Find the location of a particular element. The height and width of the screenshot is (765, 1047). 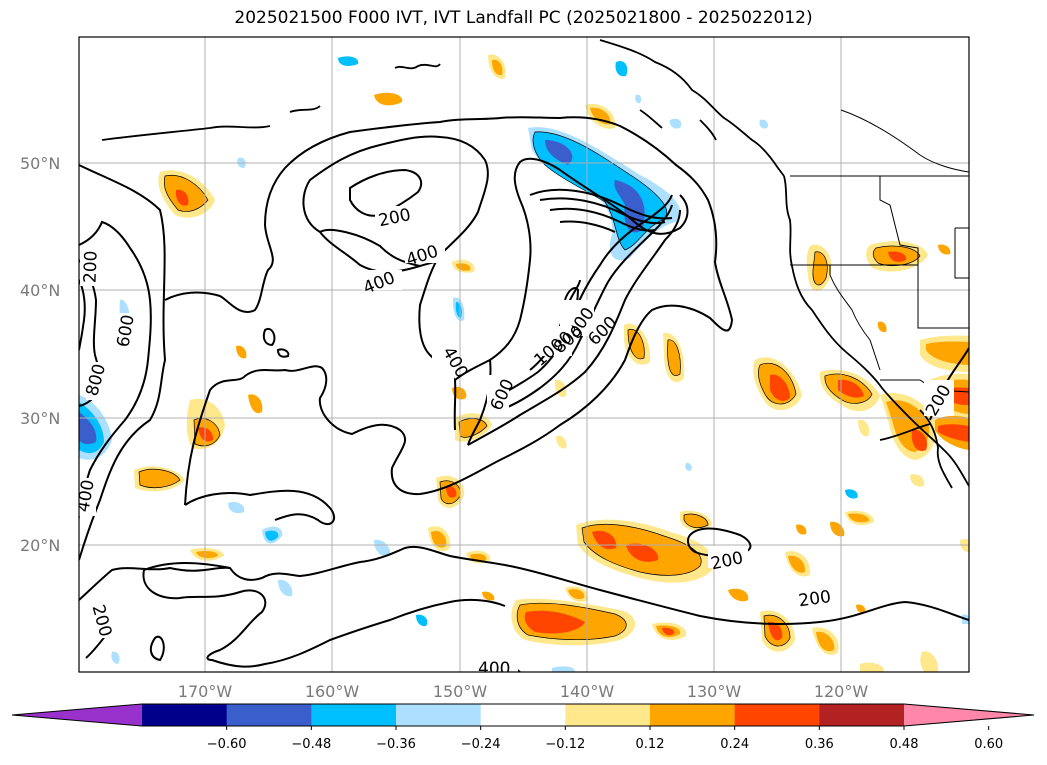

colorbar-outline is located at coordinates (523, 715).